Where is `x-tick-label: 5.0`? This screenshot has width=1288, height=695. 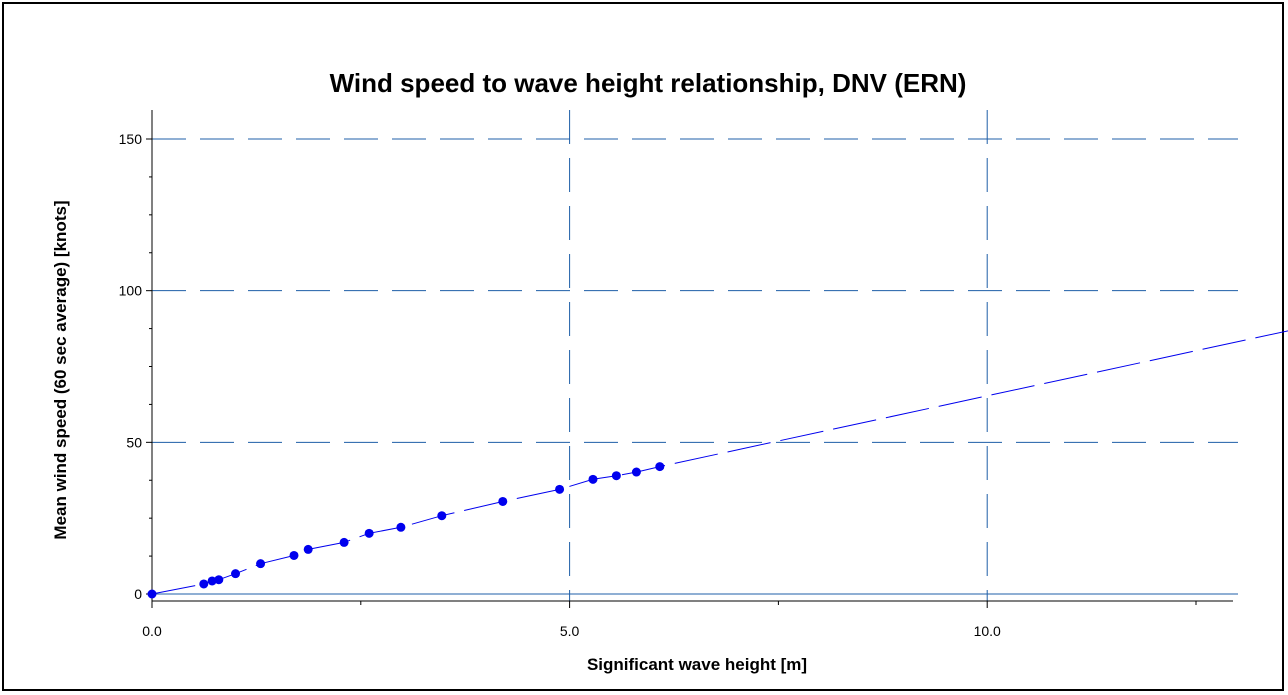 x-tick-label: 5.0 is located at coordinates (570, 631).